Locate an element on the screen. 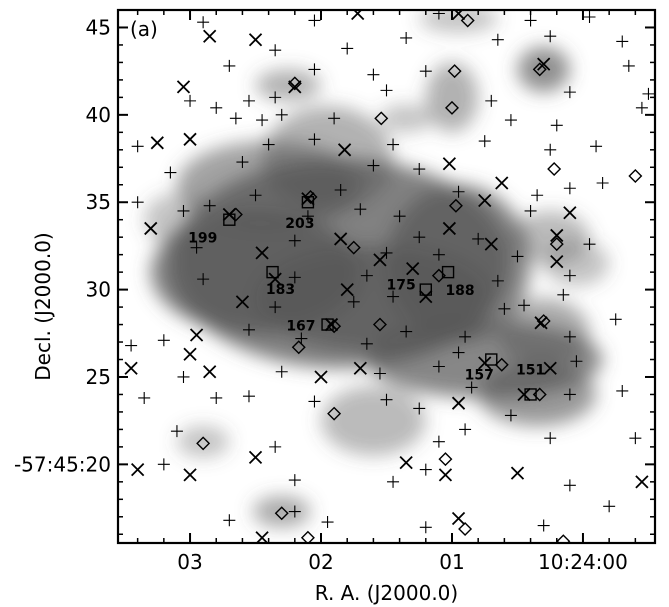  panel-label: (a) is located at coordinates (144, 29).